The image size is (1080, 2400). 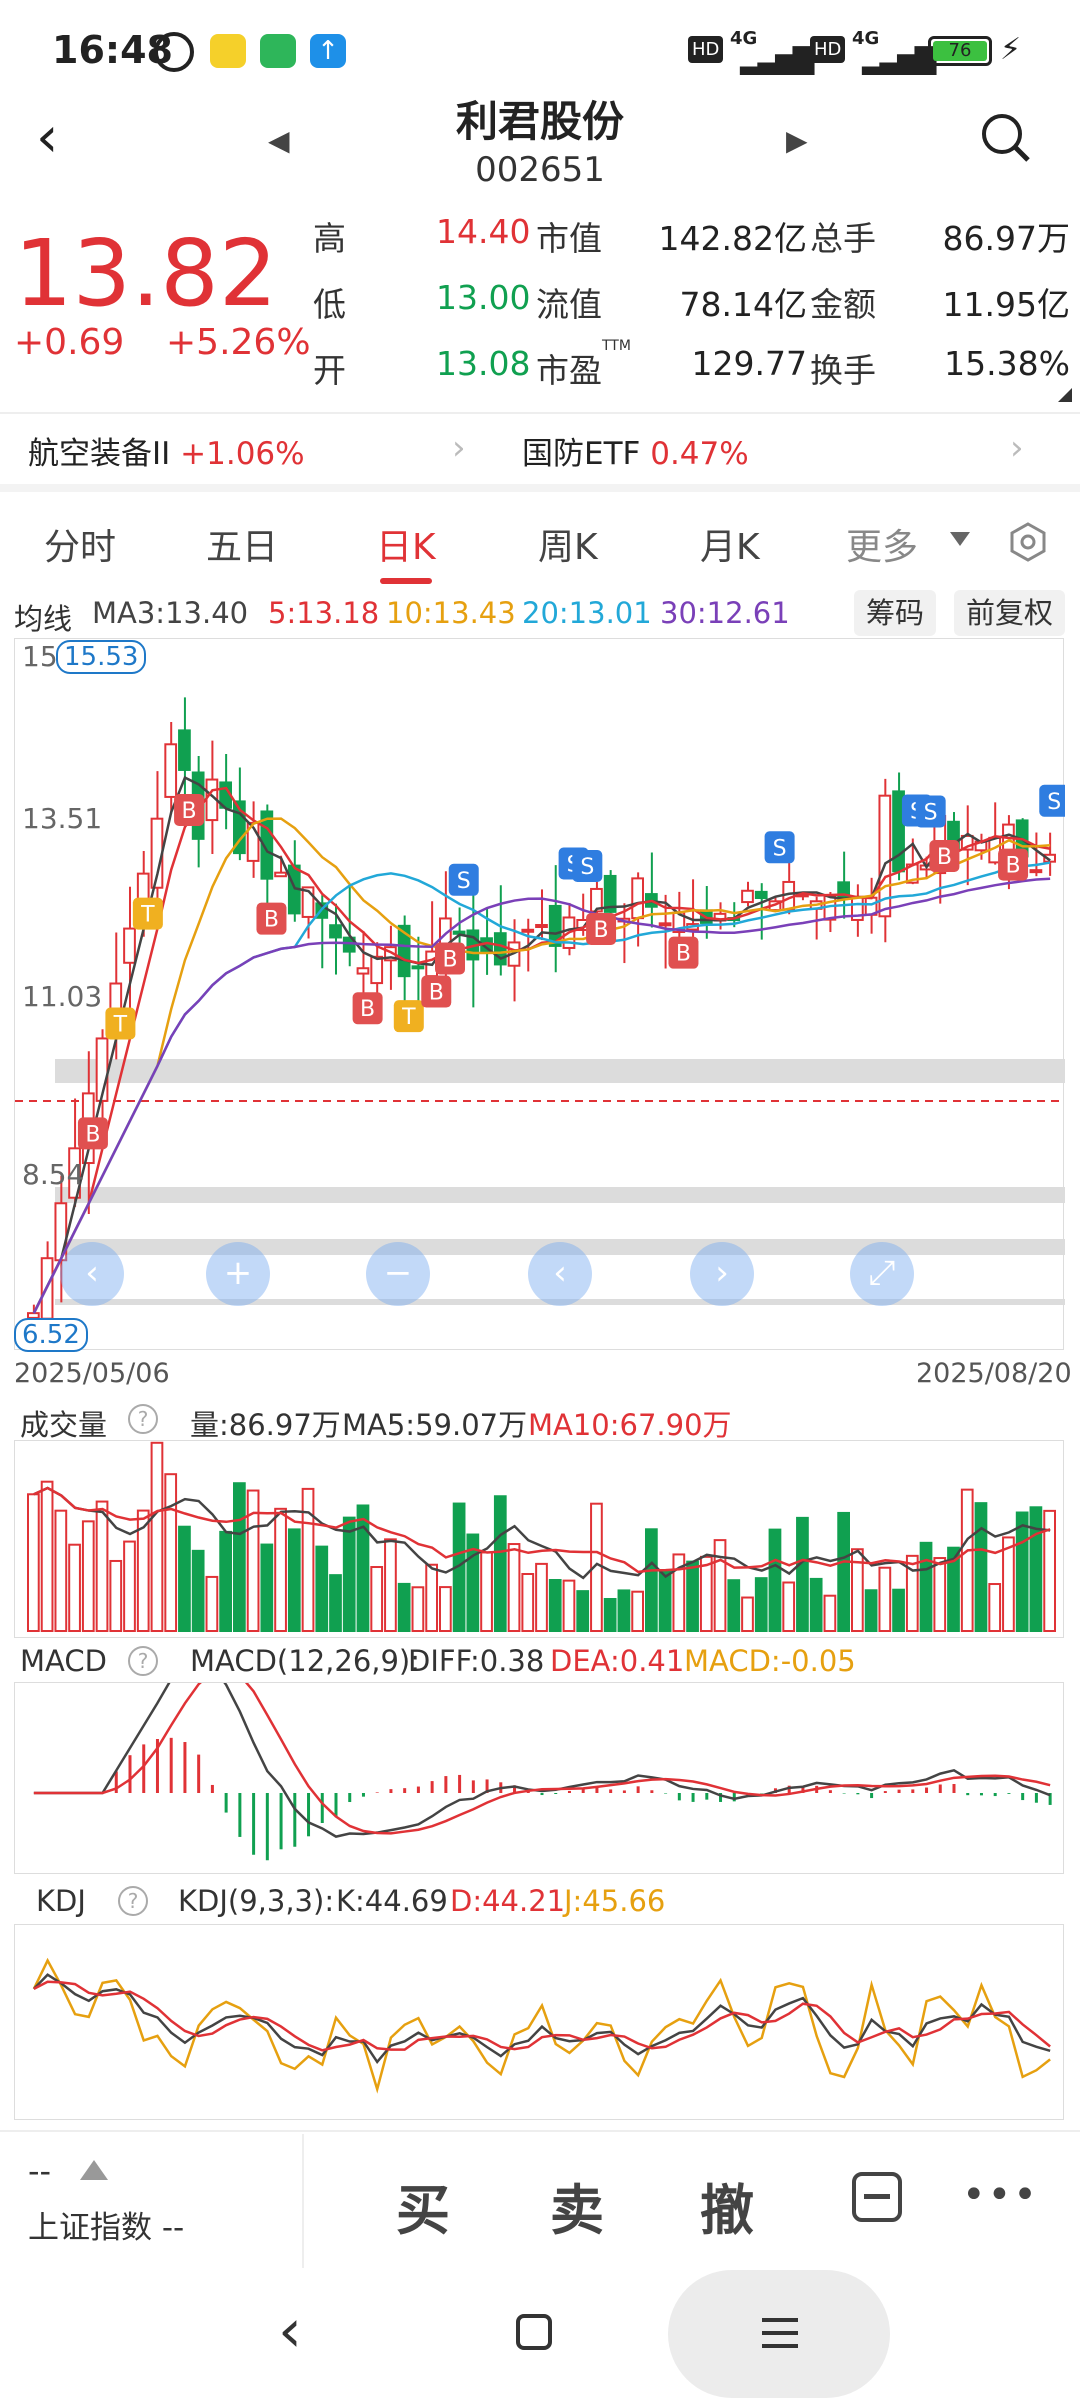 What do you see at coordinates (47, 137) in the screenshot?
I see `back-icon: ‹` at bounding box center [47, 137].